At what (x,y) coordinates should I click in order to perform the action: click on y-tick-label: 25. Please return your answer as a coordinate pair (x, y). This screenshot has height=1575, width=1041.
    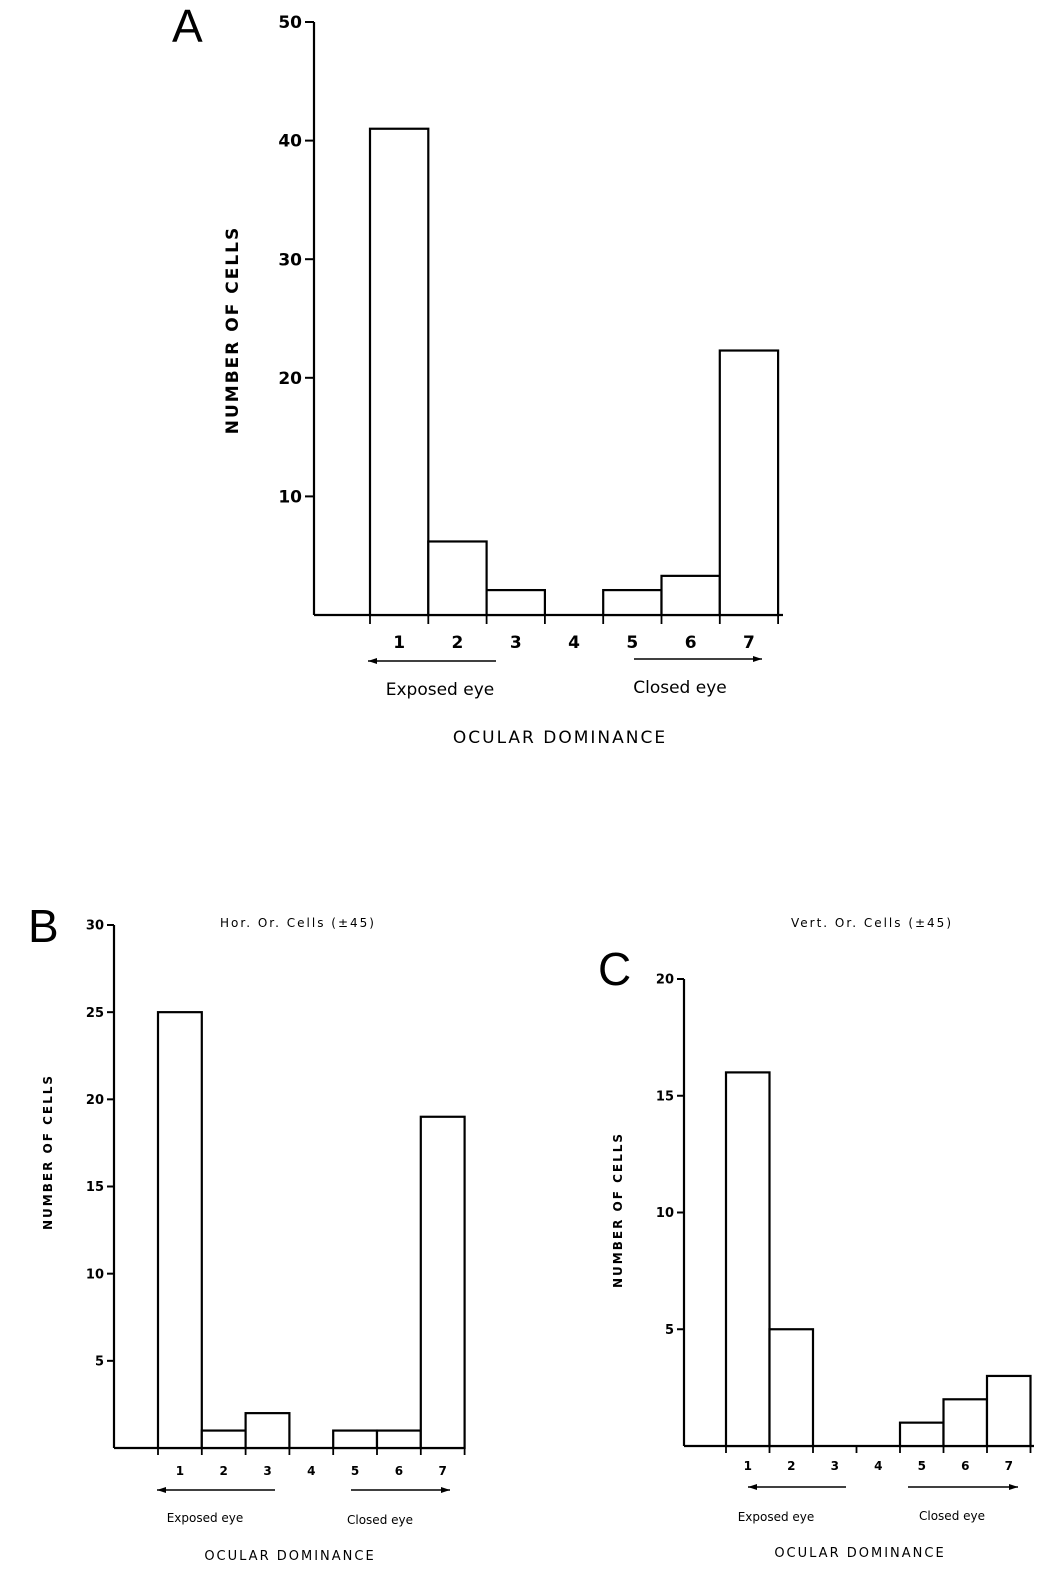
    Looking at the image, I should click on (95, 1013).